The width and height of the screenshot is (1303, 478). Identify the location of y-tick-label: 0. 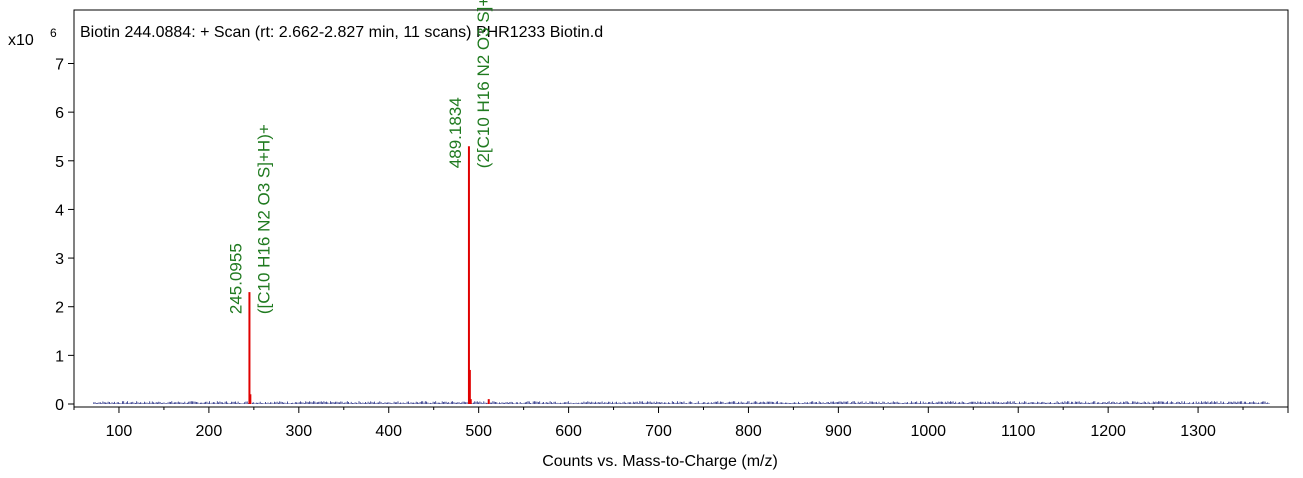
(59, 405).